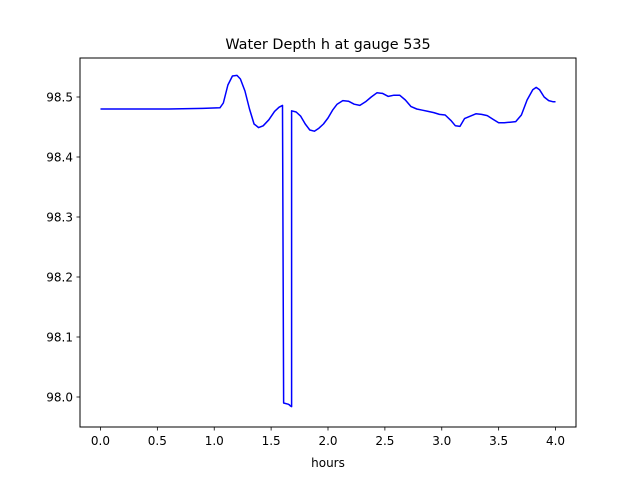 The width and height of the screenshot is (640, 480). What do you see at coordinates (63, 248) in the screenshot?
I see `y-axis: 98.0 98.1 98.2 98.3 98.4 98.5` at bounding box center [63, 248].